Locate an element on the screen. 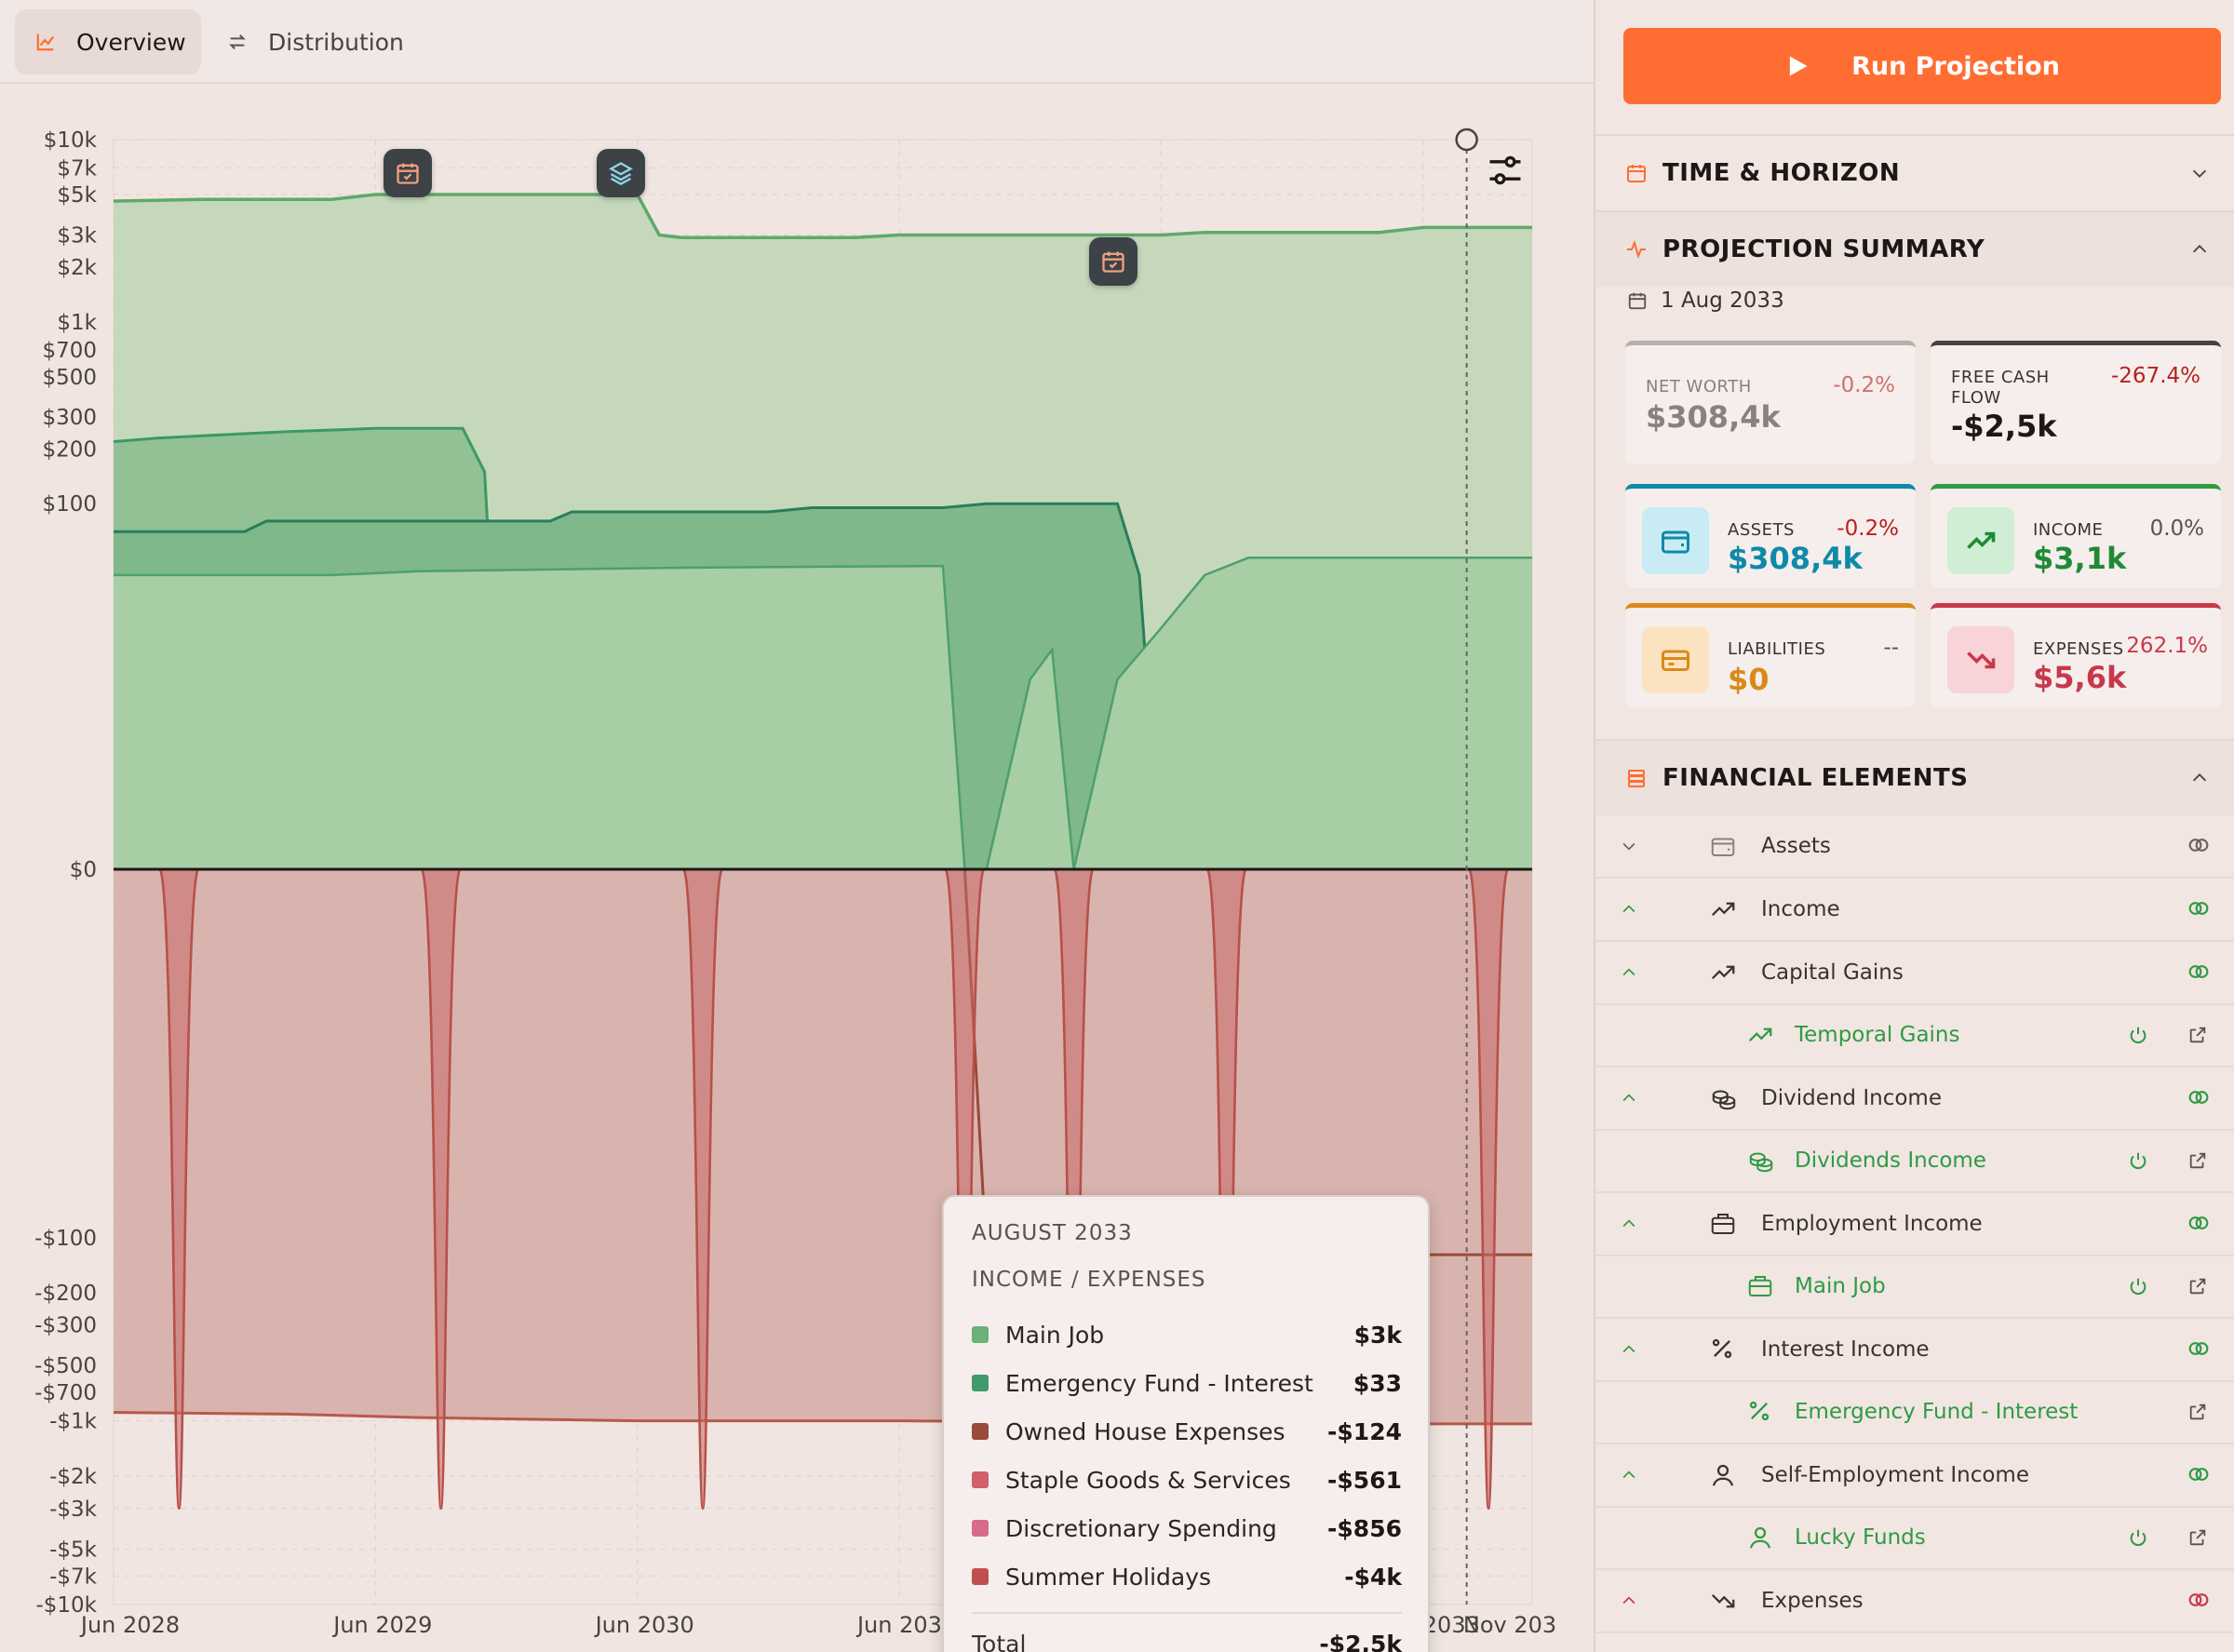  card-net-worth: NET WORTH -0.2% $308,4k is located at coordinates (1771, 402).